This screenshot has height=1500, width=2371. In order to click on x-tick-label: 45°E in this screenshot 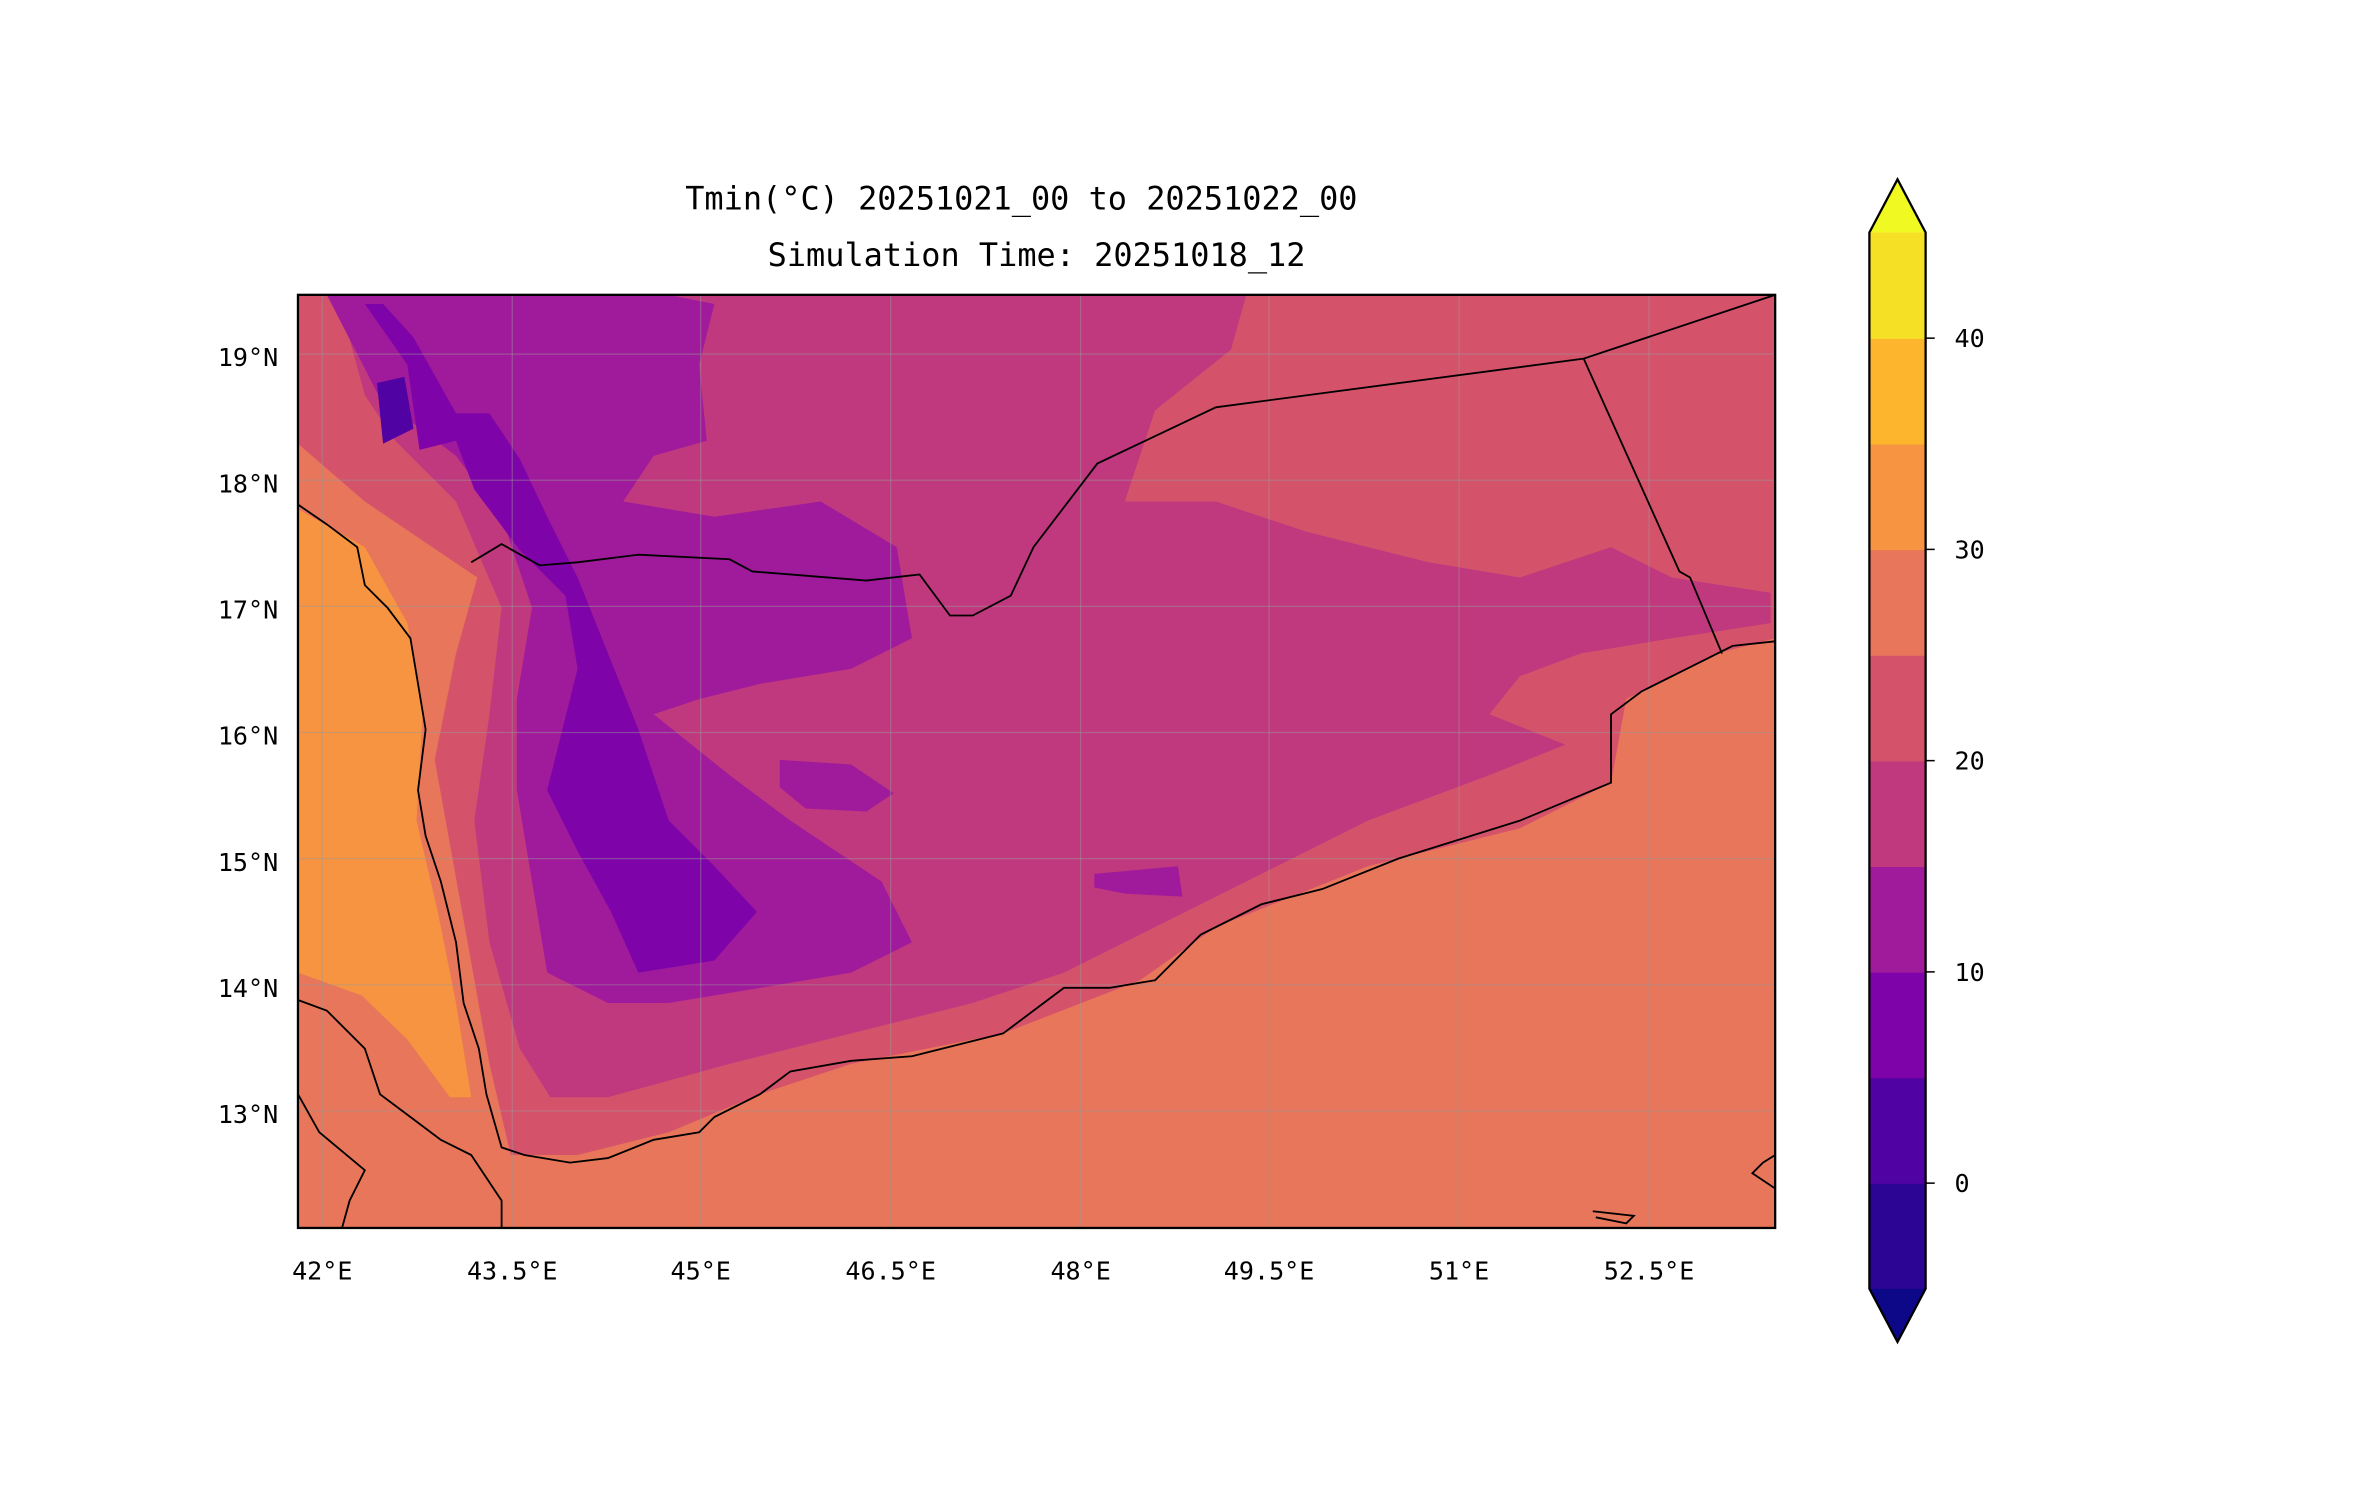, I will do `click(701, 1271)`.